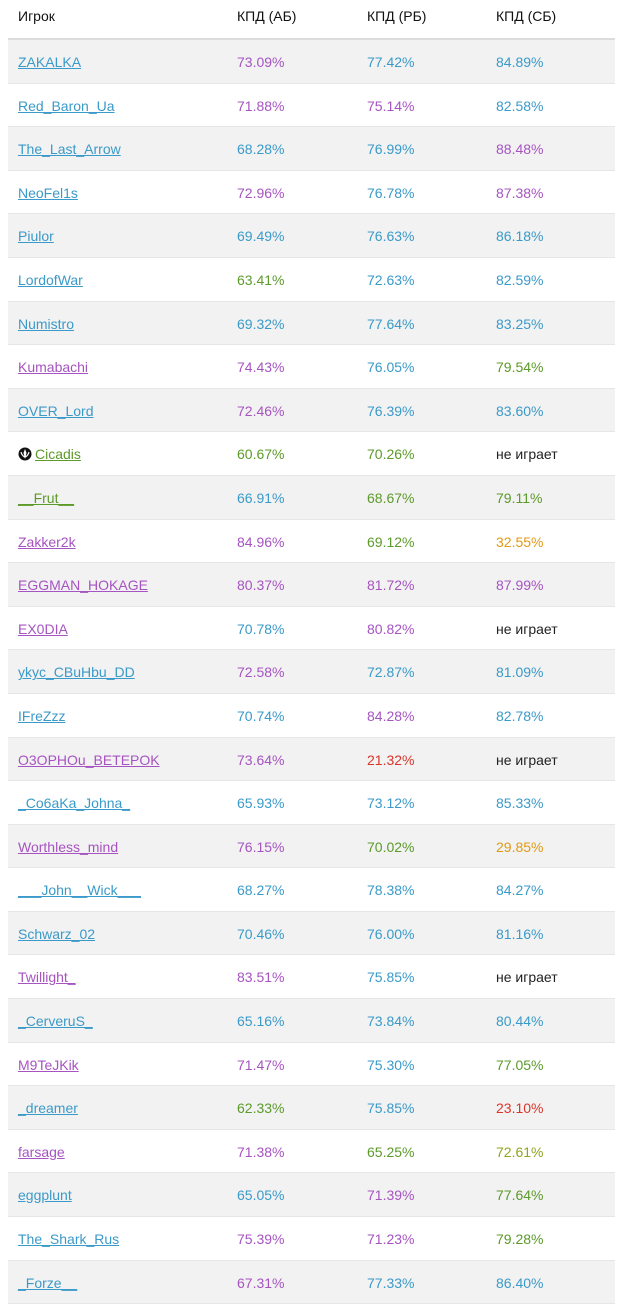 The image size is (644, 1304). I want to click on player-cell: __Frut__, so click(46, 498).